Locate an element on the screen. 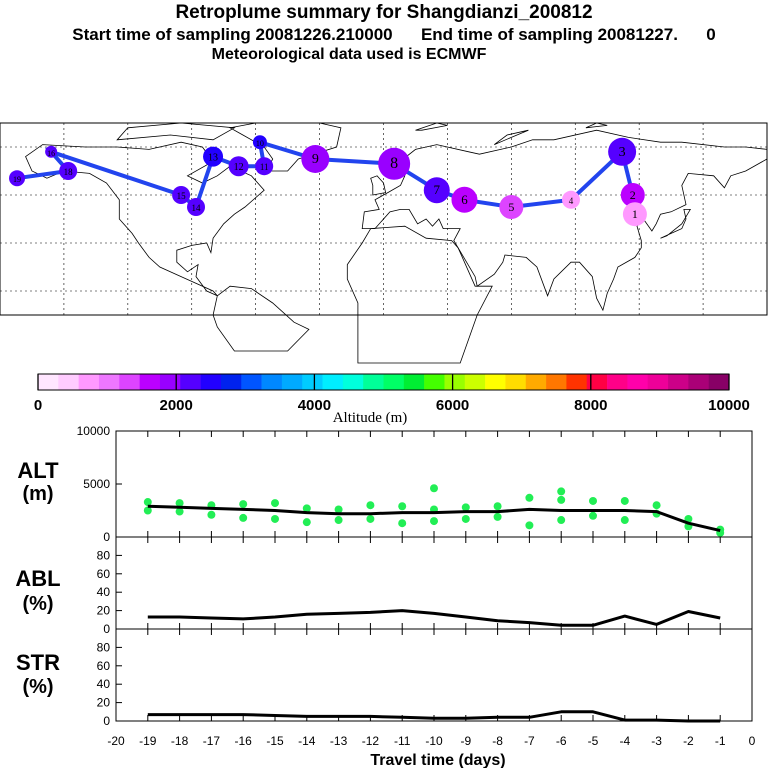 The image size is (768, 768). plume-cluster-label: 8 is located at coordinates (394, 163).